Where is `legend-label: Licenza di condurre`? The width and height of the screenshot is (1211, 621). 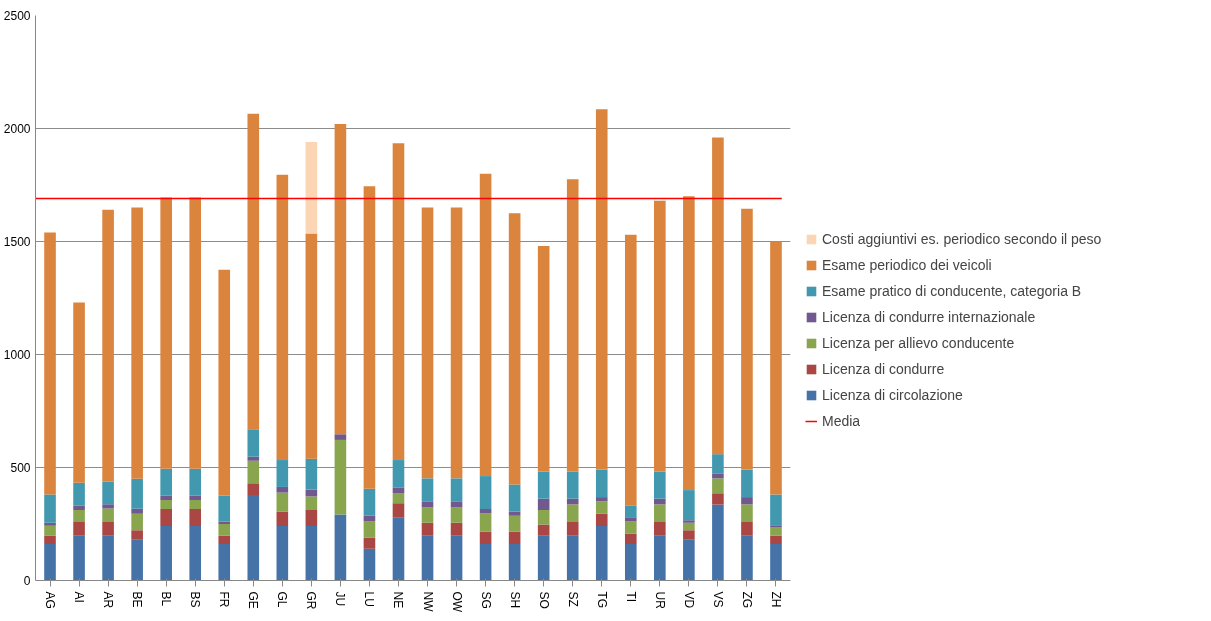
legend-label: Licenza di condurre is located at coordinates (883, 369).